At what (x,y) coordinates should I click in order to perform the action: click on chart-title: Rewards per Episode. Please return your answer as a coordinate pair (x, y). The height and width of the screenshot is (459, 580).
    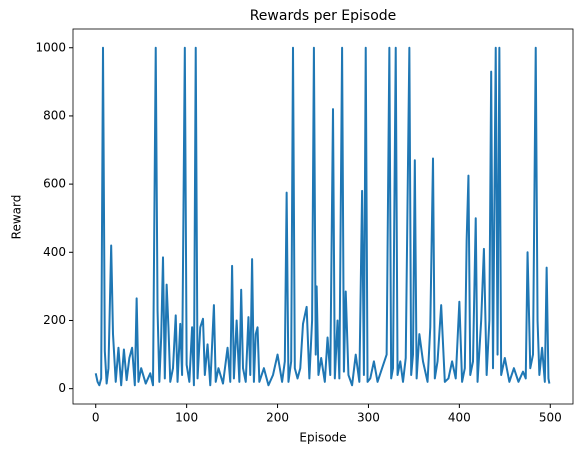
    Looking at the image, I should click on (323, 16).